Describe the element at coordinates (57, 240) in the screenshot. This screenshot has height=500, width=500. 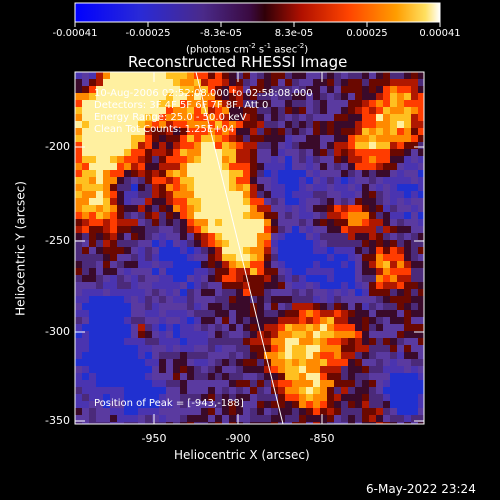
I see `y-tick-label: -250` at that location.